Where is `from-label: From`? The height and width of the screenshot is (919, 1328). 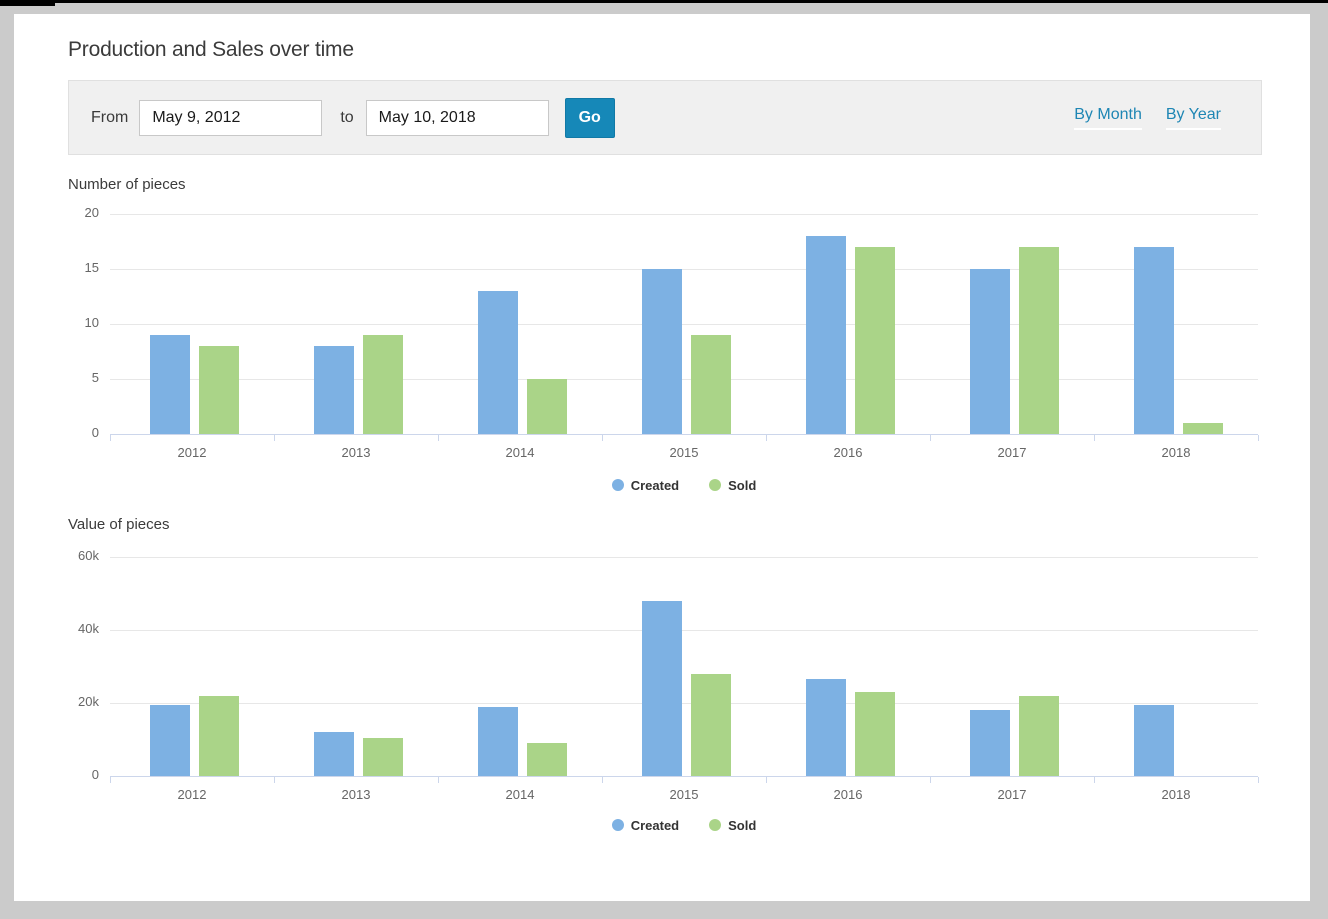 from-label: From is located at coordinates (110, 117).